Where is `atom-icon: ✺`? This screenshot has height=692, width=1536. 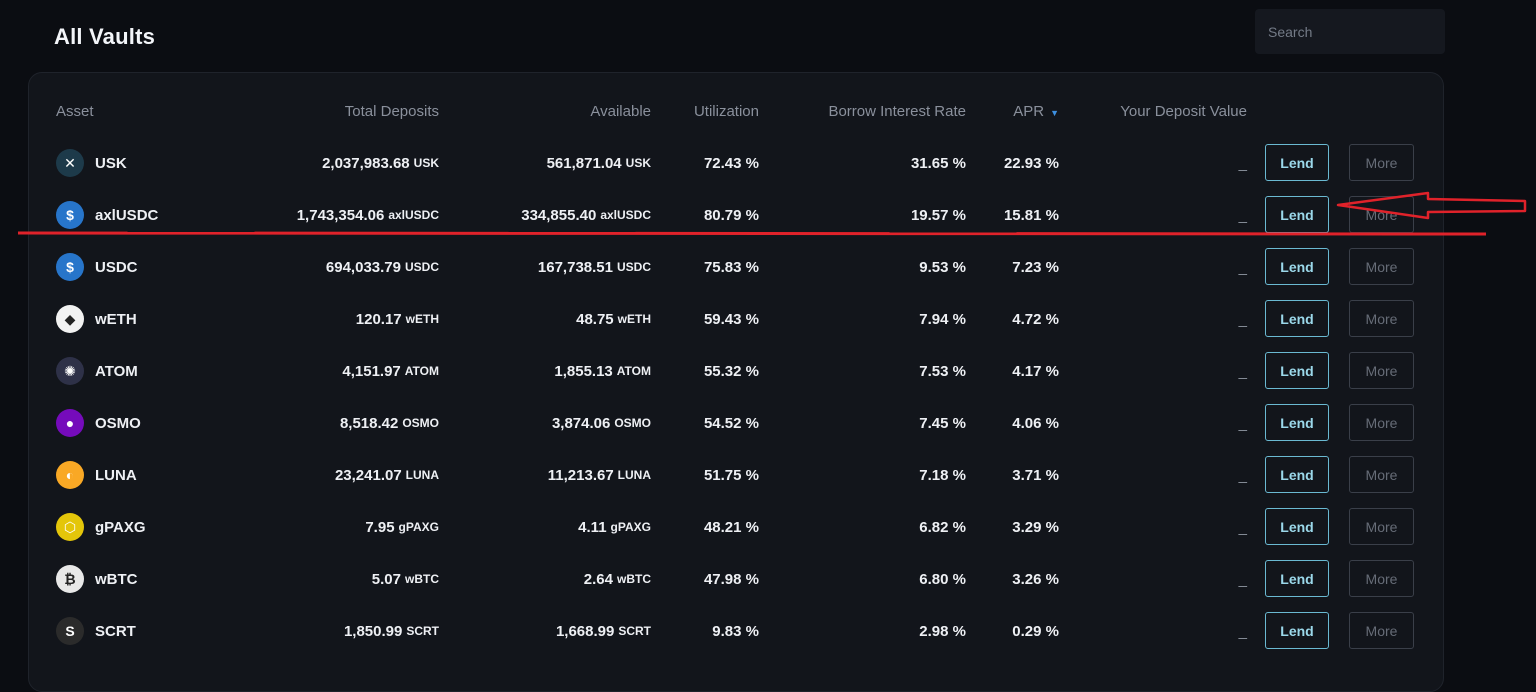
atom-icon: ✺ is located at coordinates (70, 371).